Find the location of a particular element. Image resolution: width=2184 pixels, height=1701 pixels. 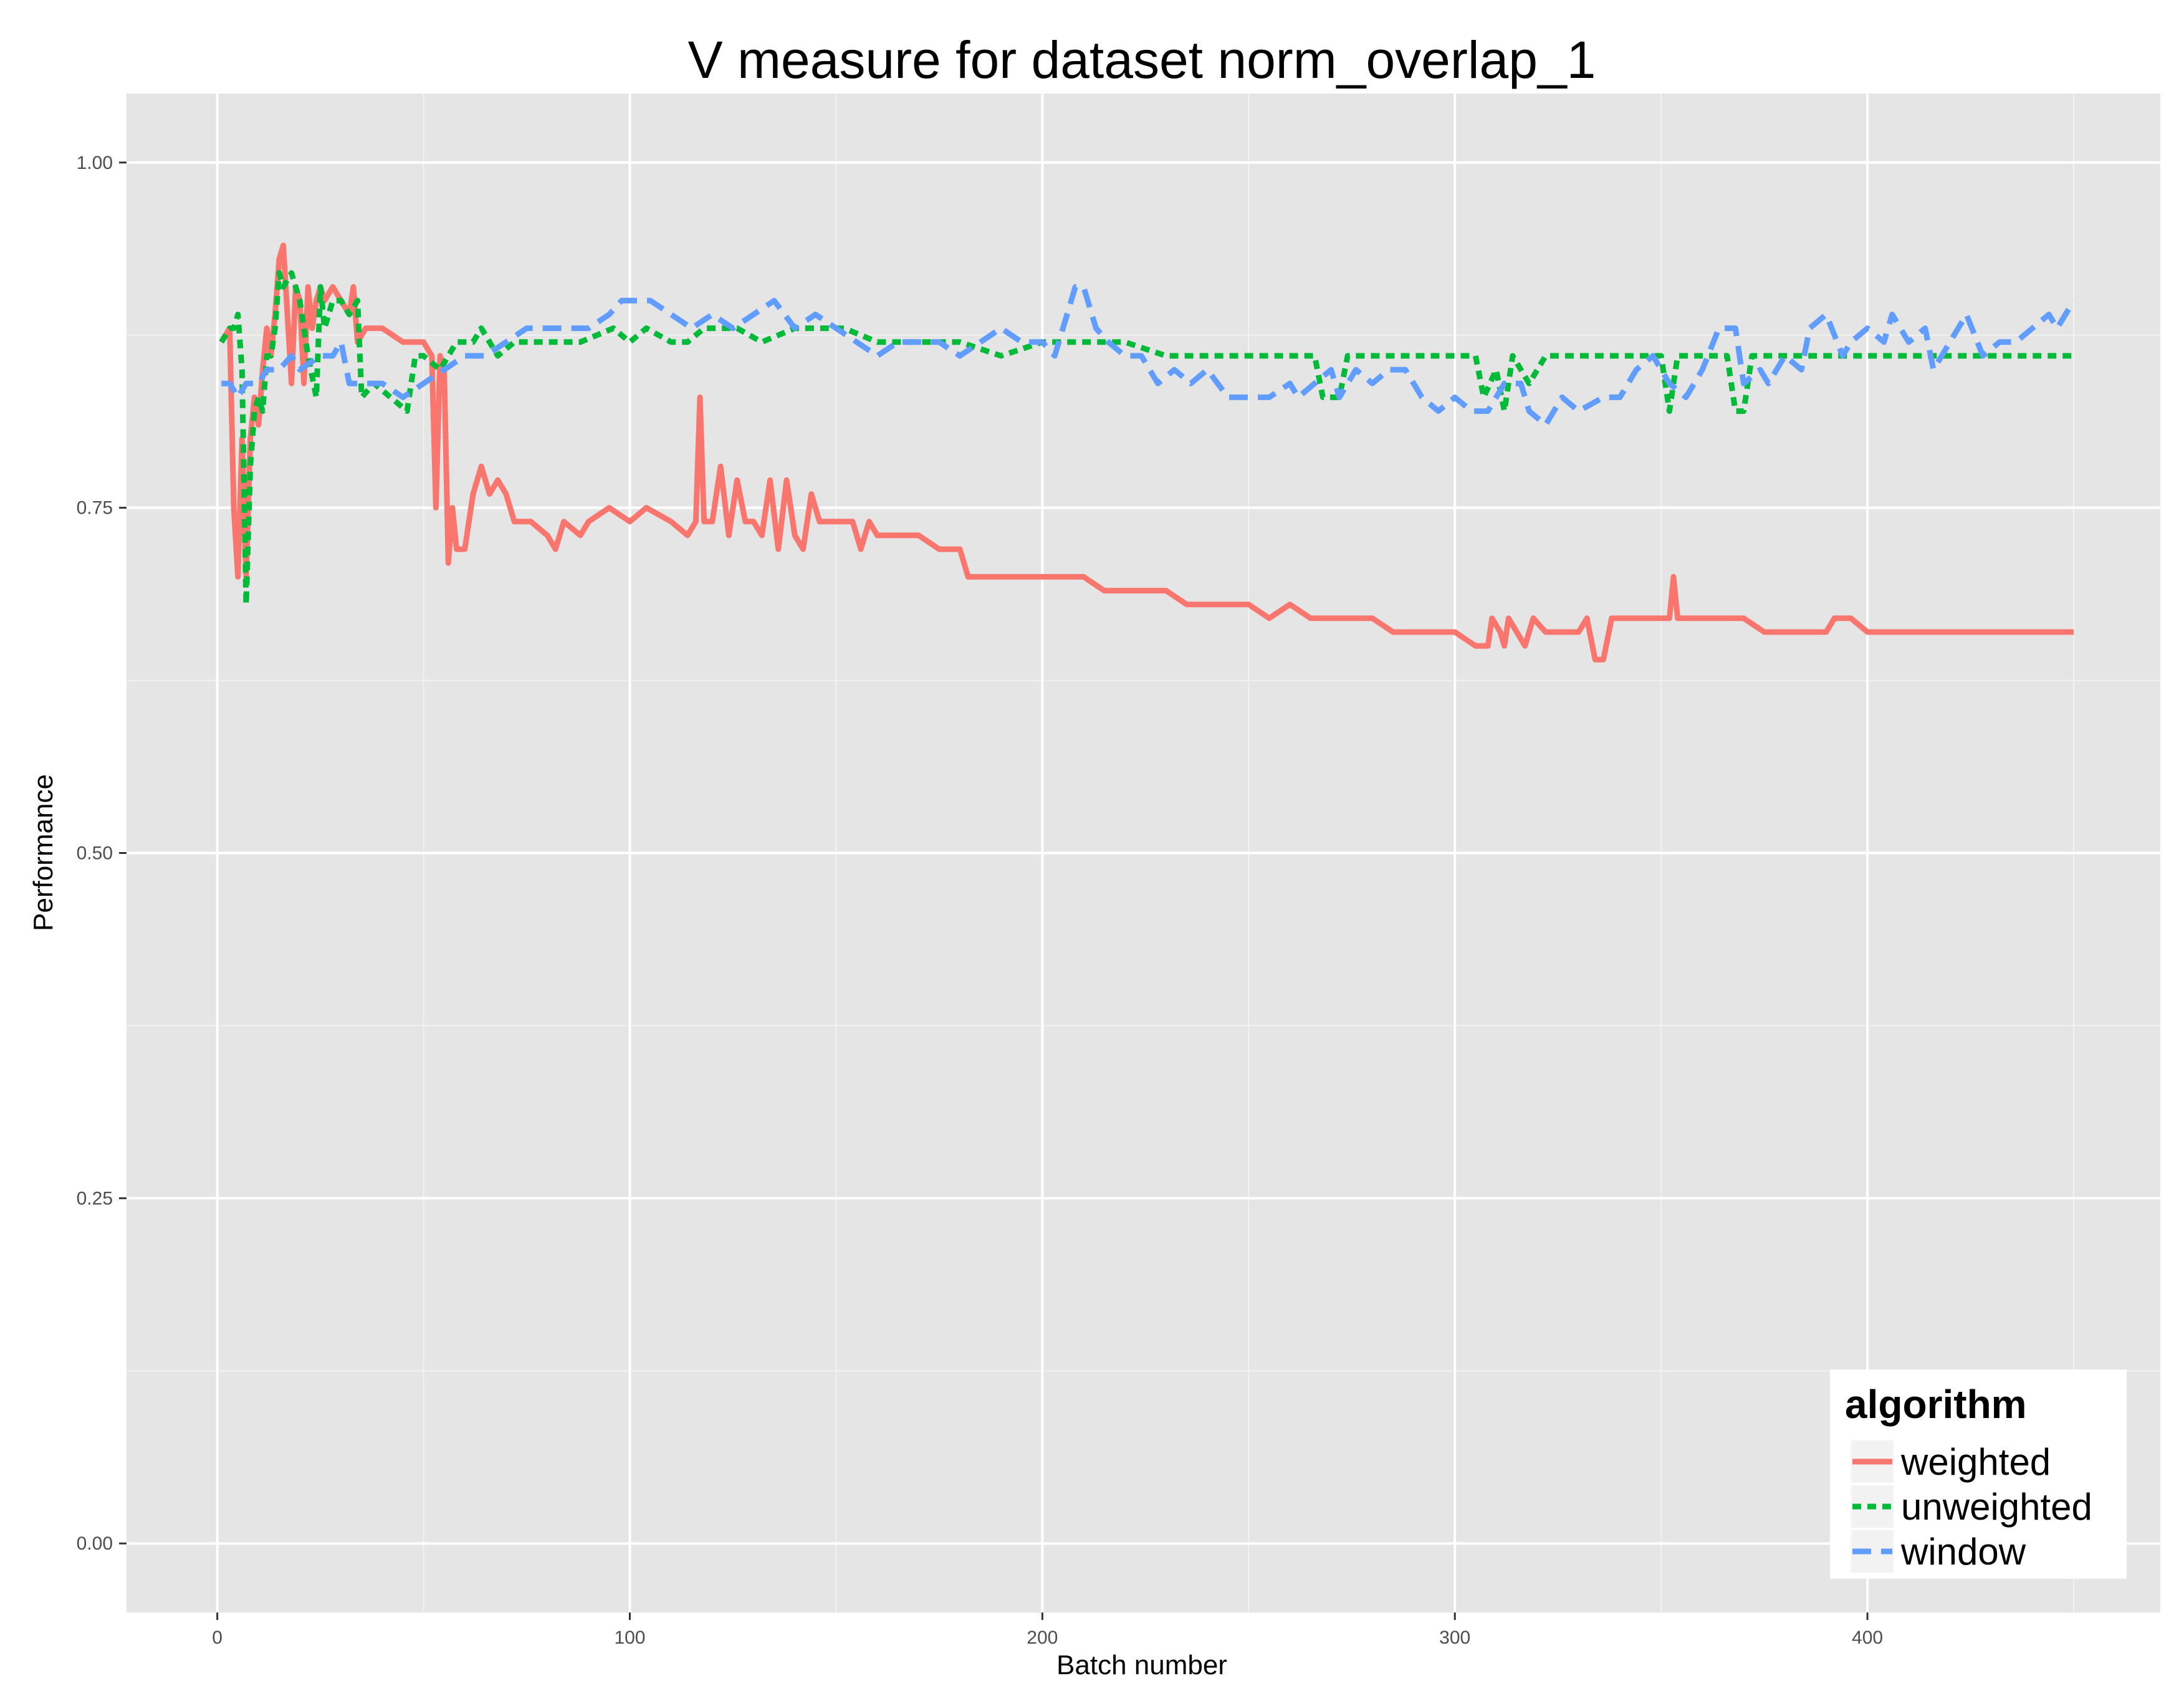

y-axis-title: Performance is located at coordinates (43, 852).